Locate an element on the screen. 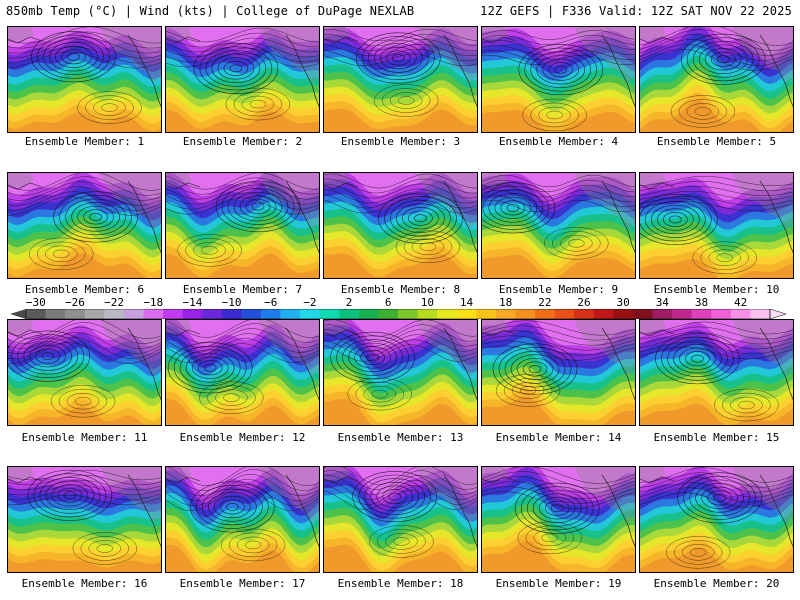  ensemble-member-label: Ensemble Member: 11 is located at coordinates (84, 437).